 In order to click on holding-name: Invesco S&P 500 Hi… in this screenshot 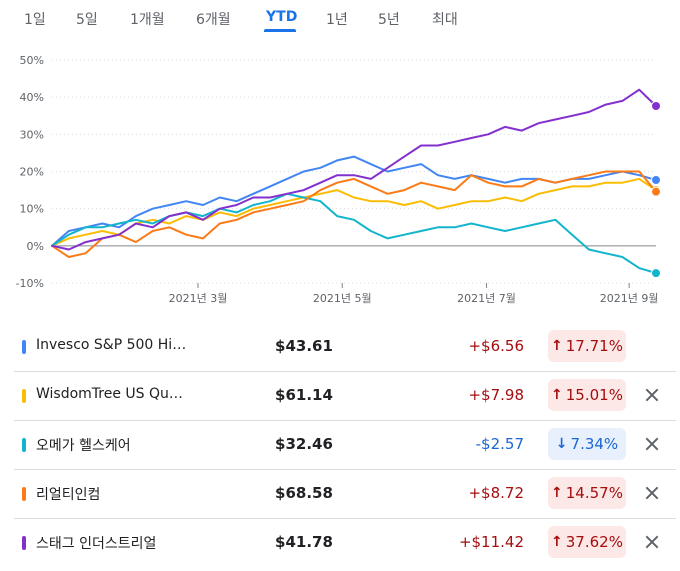, I will do `click(111, 345)`.